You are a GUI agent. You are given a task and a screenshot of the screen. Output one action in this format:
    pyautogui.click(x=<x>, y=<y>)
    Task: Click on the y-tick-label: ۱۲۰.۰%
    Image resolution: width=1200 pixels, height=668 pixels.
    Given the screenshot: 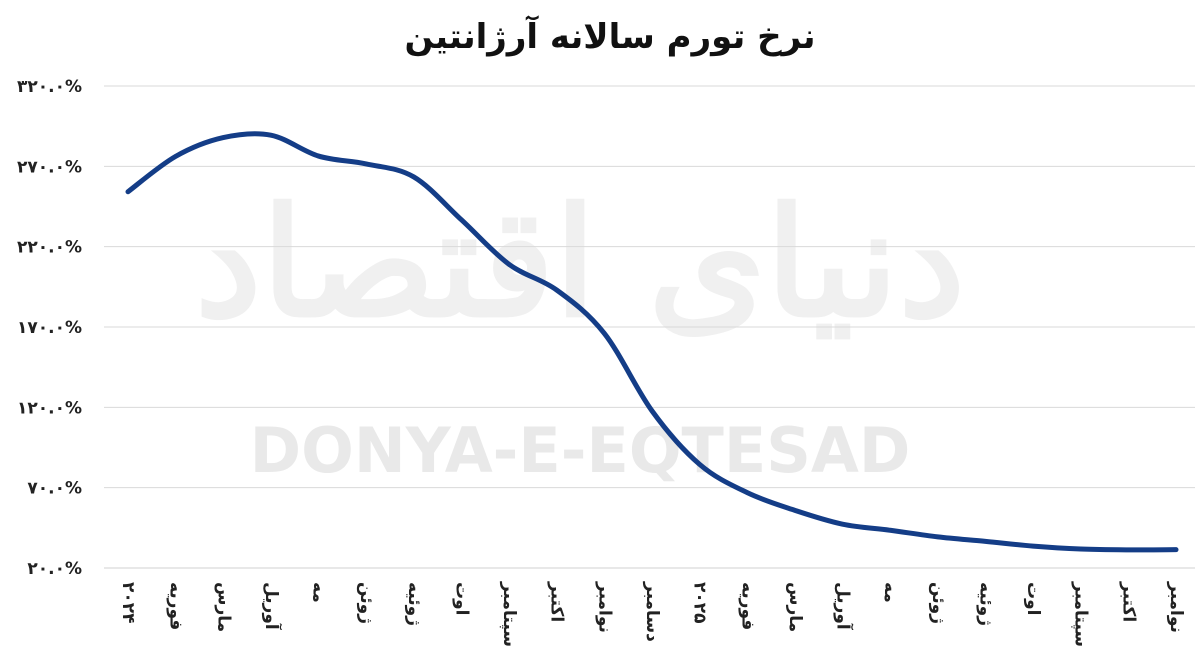 What is the action you would take?
    pyautogui.click(x=49, y=408)
    